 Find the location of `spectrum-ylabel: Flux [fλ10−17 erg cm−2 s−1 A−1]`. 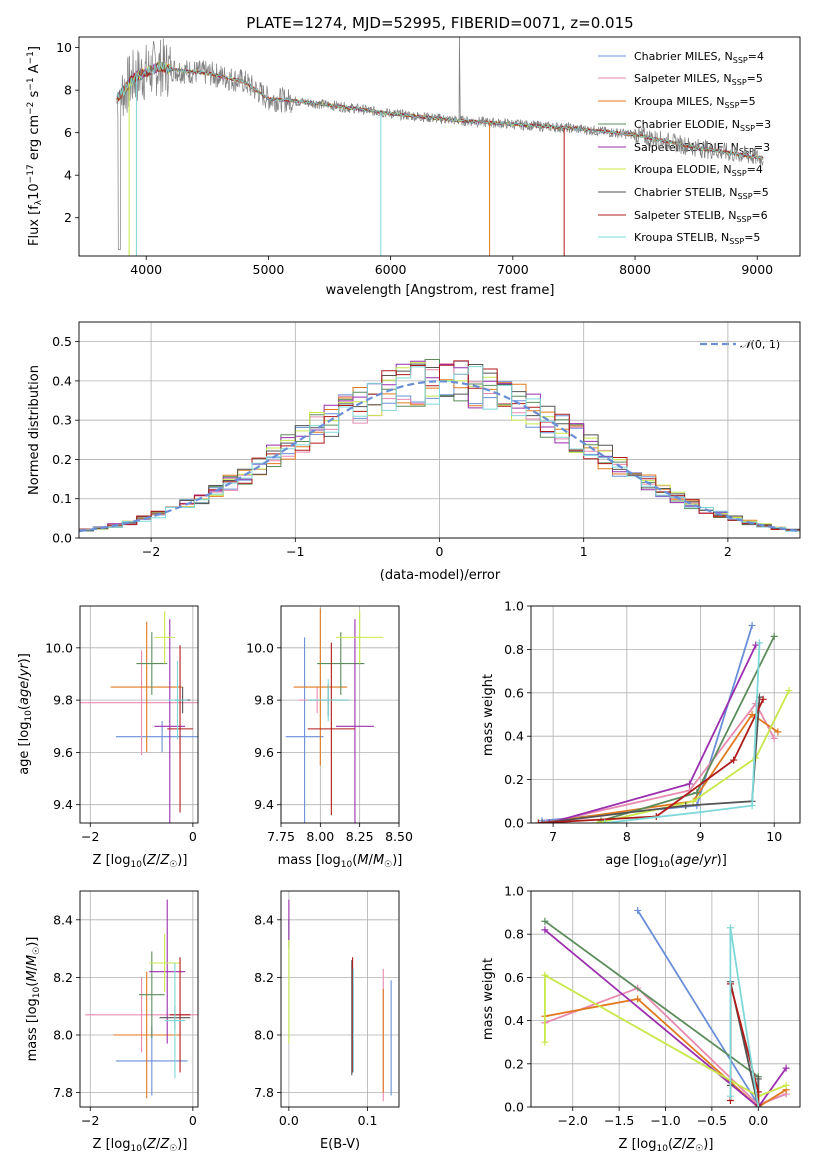

spectrum-ylabel: Flux [fλ10−17 erg cm−2 s−1 A−1] is located at coordinates (35, 146).